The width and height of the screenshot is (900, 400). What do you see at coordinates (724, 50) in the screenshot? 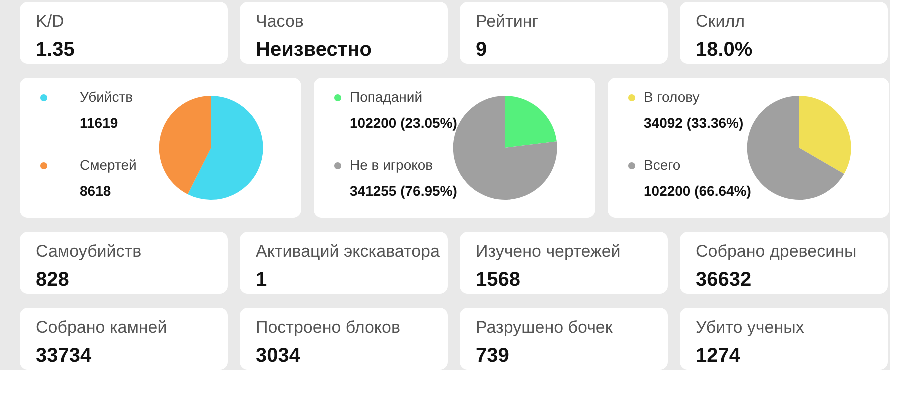
I see `text: 18.0%` at bounding box center [724, 50].